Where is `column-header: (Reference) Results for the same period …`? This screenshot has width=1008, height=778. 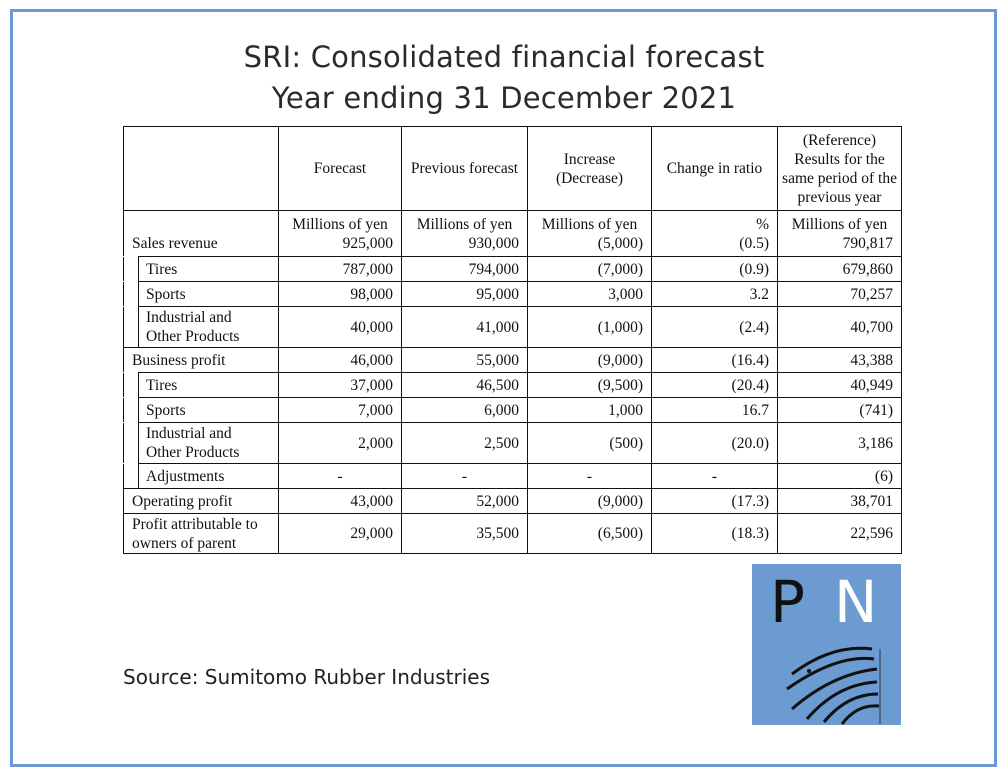
column-header: (Reference) Results for the same period … is located at coordinates (839, 168).